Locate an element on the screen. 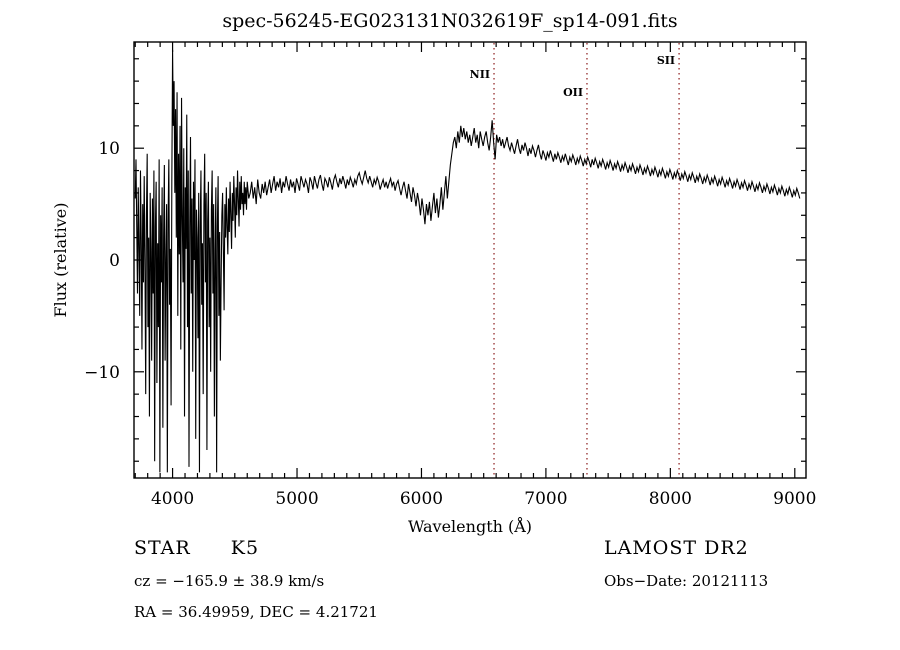 The height and width of the screenshot is (650, 900). line-marker-label-oii: OII is located at coordinates (573, 92).